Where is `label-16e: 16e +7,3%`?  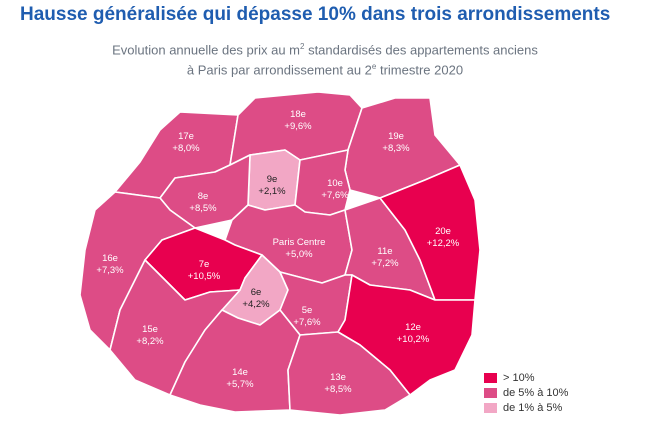
label-16e: 16e +7,3% is located at coordinates (110, 264).